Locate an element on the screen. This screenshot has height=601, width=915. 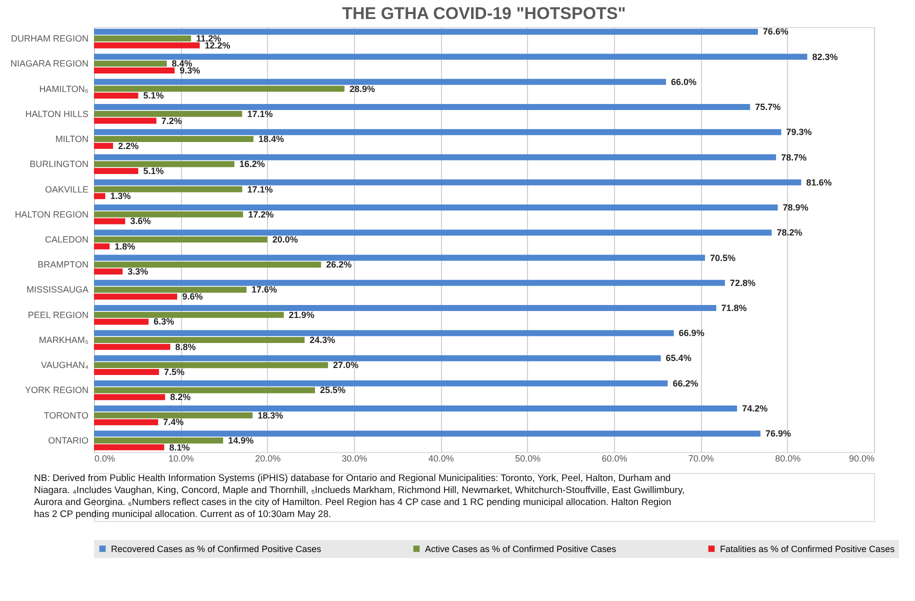
data-label: 14.9% is located at coordinates (241, 440).